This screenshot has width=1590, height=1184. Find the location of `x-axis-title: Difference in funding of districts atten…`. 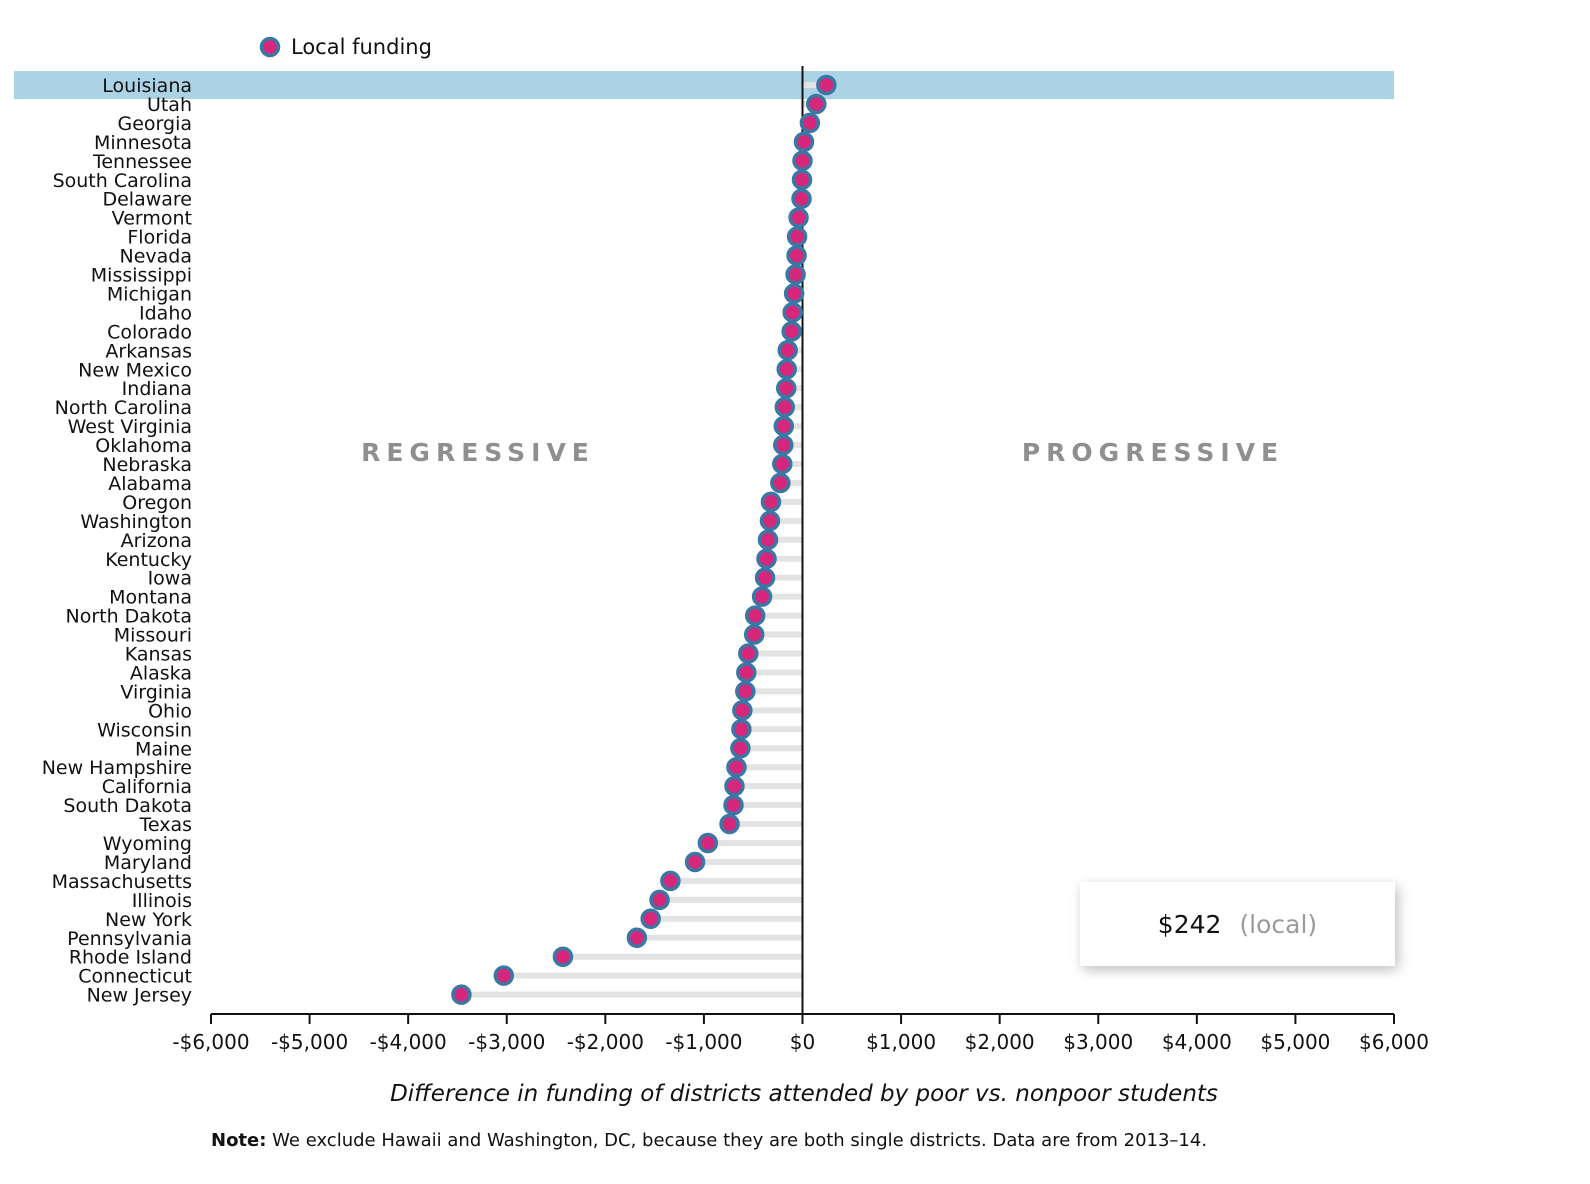

x-axis-title: Difference in funding of districts atten… is located at coordinates (804, 1094).